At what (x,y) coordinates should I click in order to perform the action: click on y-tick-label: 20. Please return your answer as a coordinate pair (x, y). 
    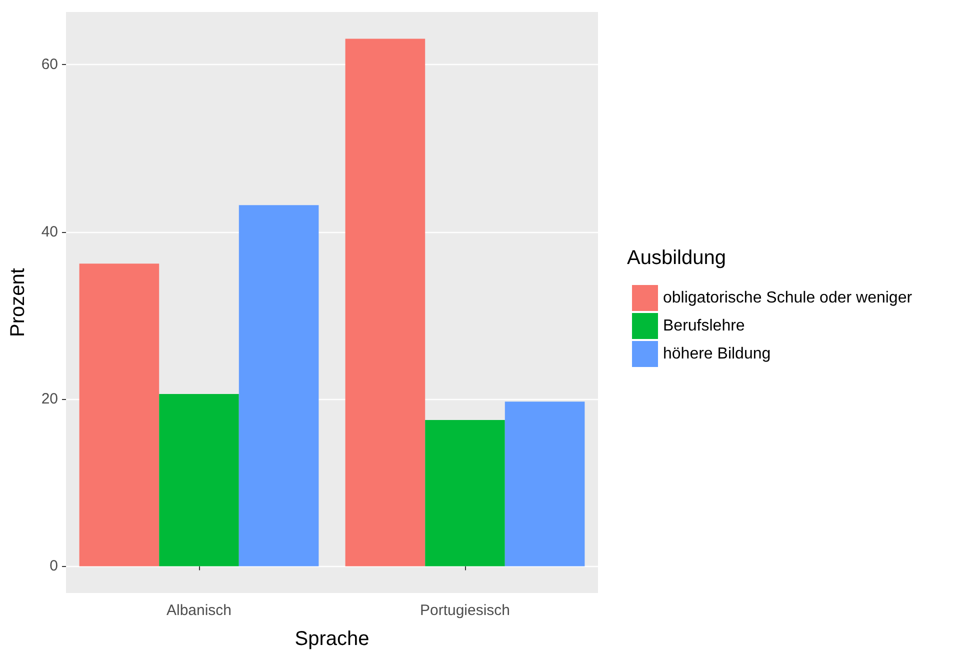
    Looking at the image, I should click on (49, 399).